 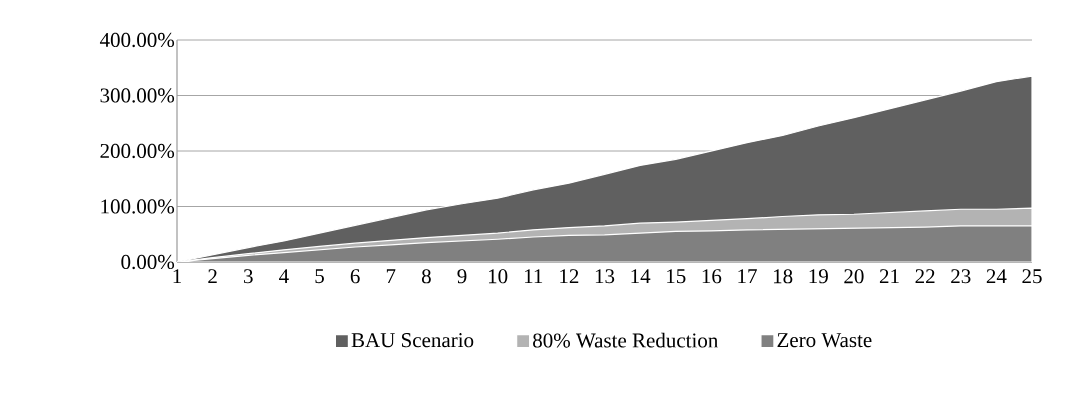 What do you see at coordinates (626, 340) in the screenshot?
I see `legend-label: 80% Waste Reduction` at bounding box center [626, 340].